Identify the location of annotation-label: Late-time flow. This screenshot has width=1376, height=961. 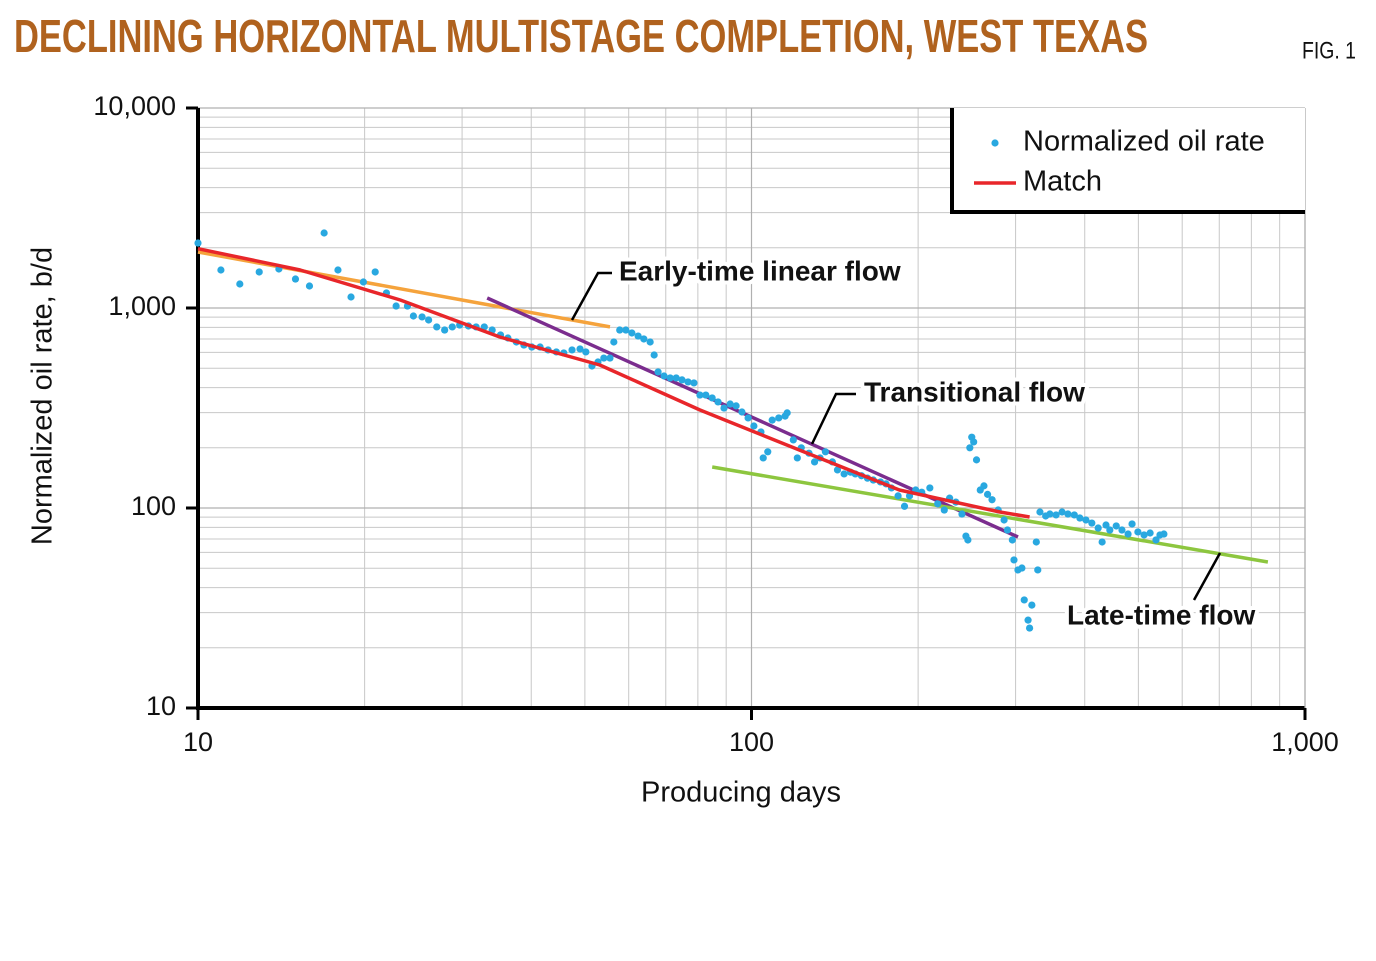
(1161, 614).